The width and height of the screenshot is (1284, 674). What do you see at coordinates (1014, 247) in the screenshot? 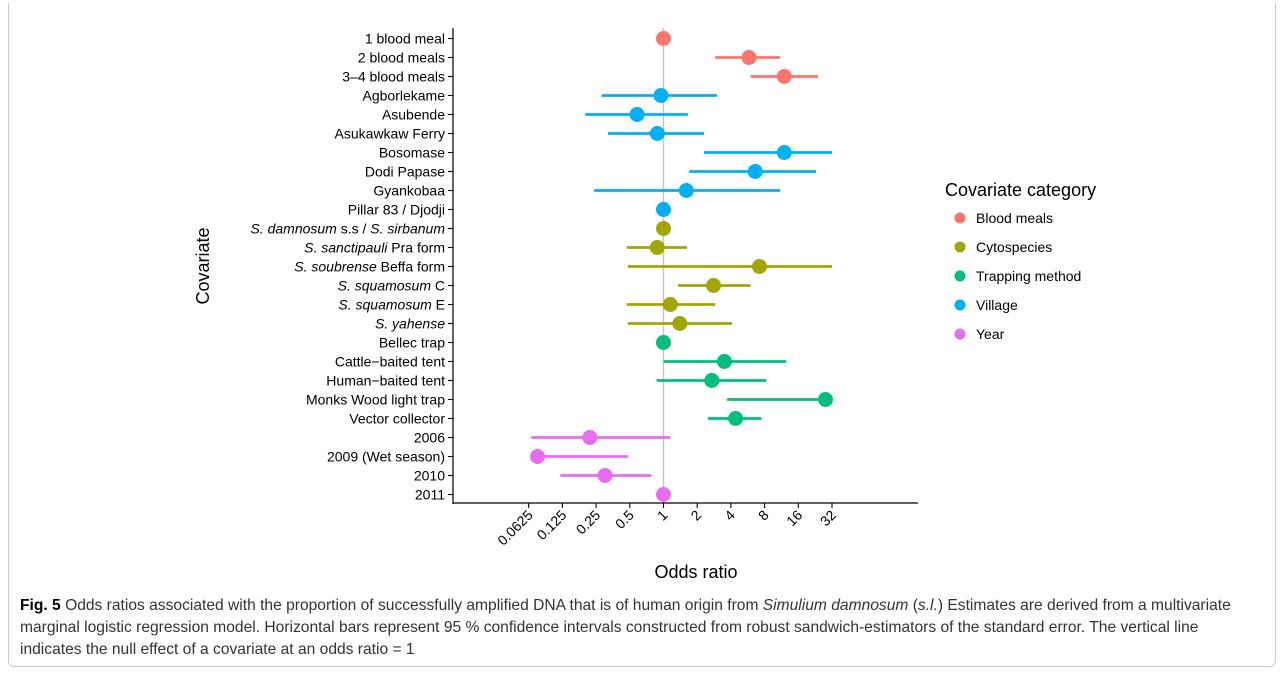
I see `legend-label: Cytospecies` at bounding box center [1014, 247].